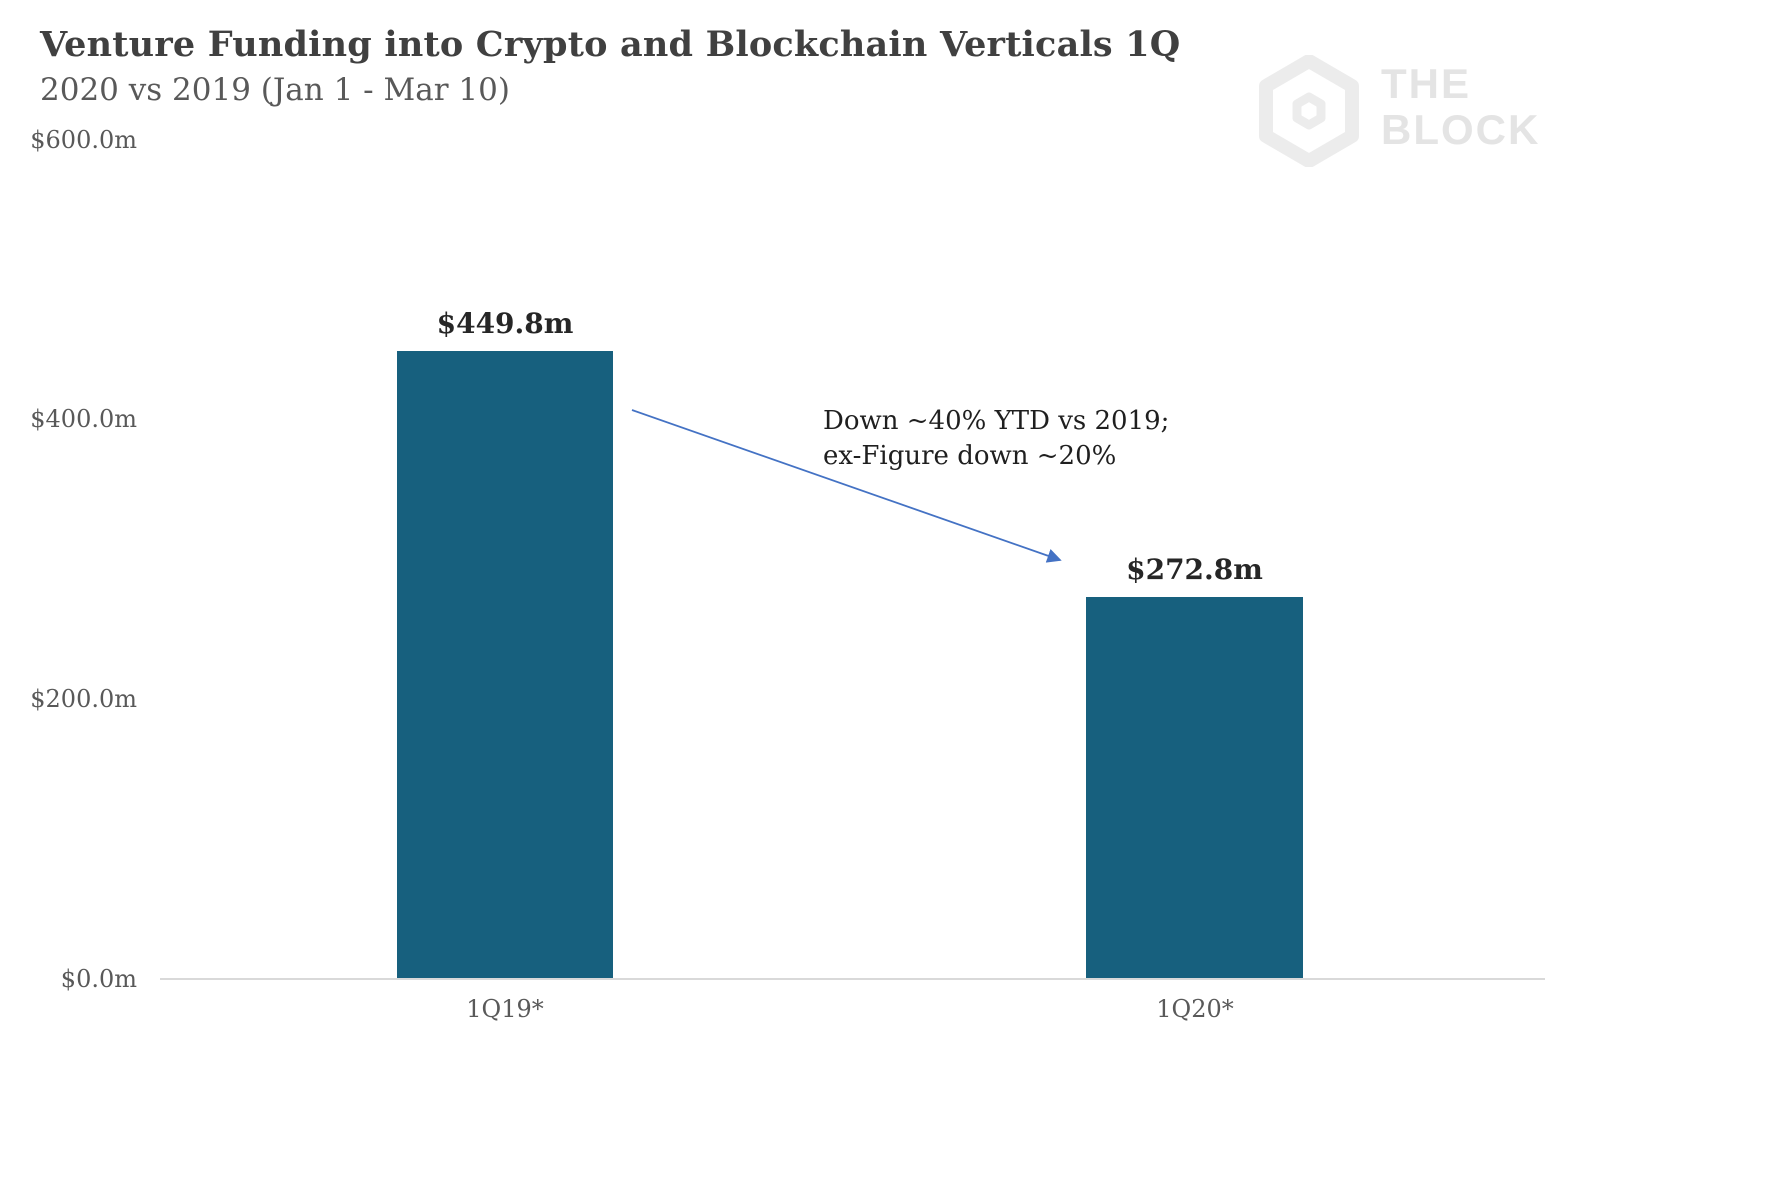  I want to click on trend-arrow, so click(846, 486).